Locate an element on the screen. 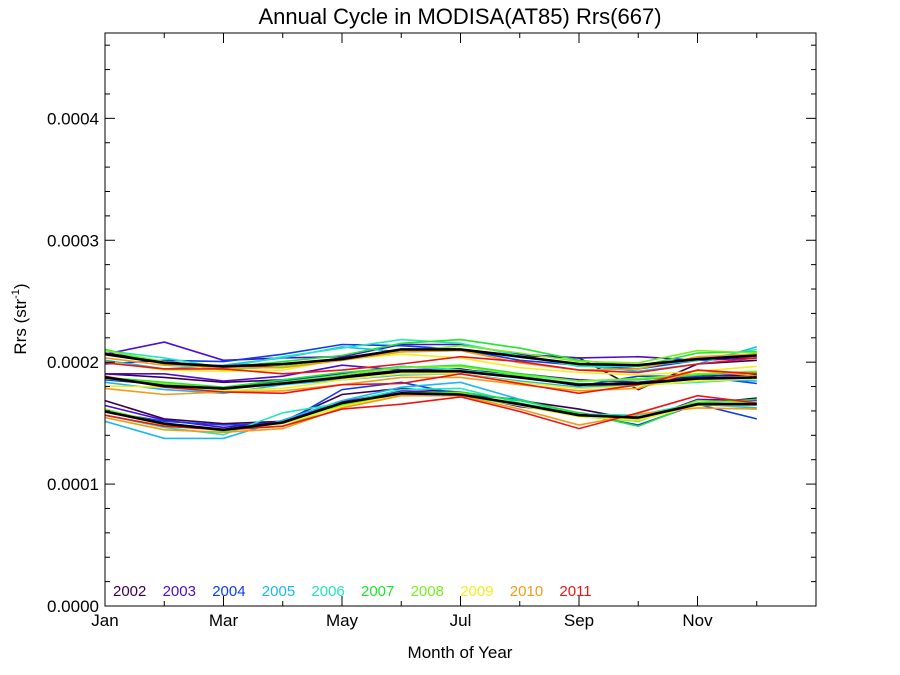 The height and width of the screenshot is (675, 900). series-line-2003-upper is located at coordinates (430, 351).